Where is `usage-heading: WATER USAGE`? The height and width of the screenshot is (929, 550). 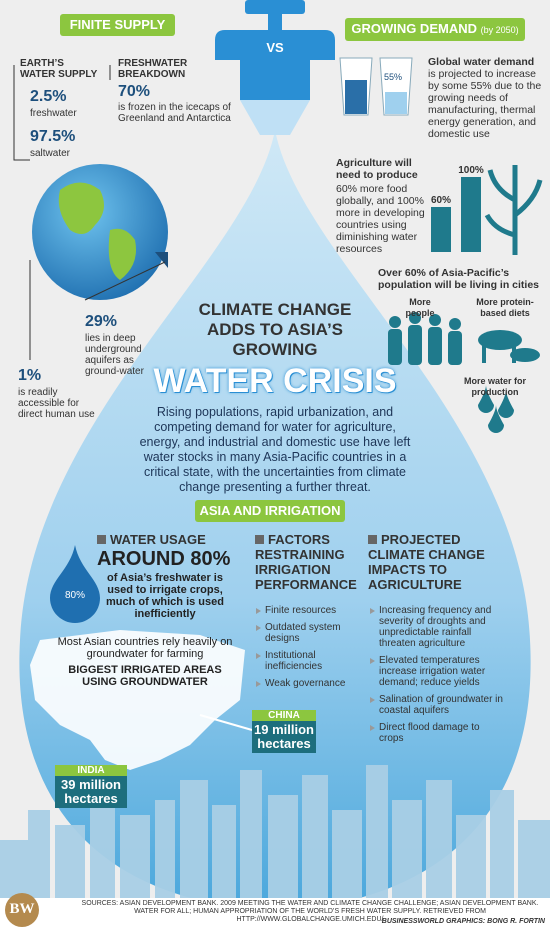
usage-heading: WATER USAGE is located at coordinates (158, 539).